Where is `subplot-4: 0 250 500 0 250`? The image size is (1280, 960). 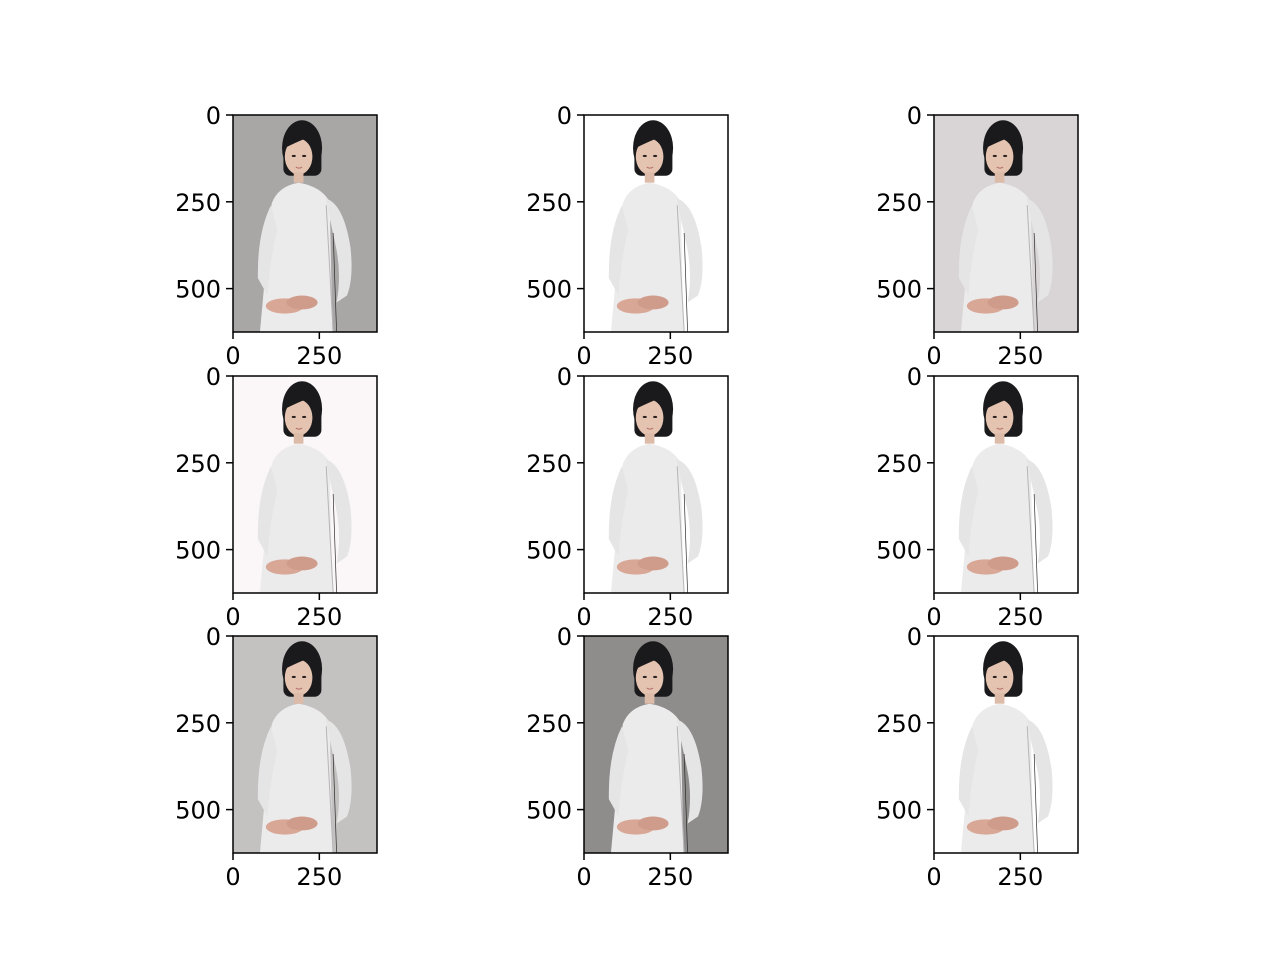 subplot-4: 0 250 500 0 250 is located at coordinates (276, 497).